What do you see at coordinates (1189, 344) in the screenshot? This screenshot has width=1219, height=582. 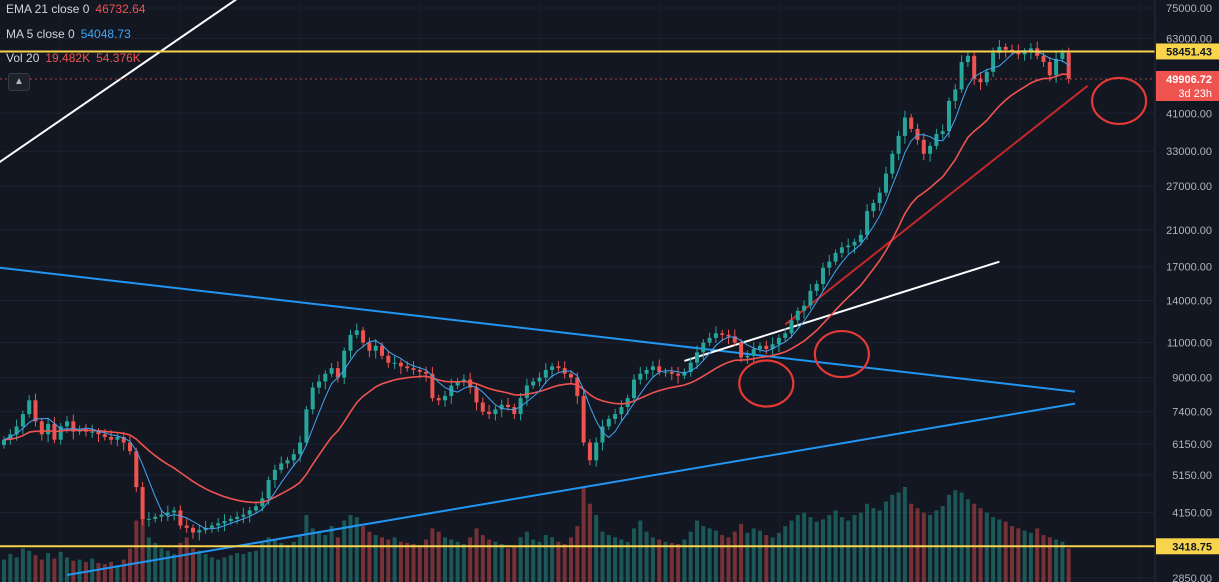 I see `y-tick-label: 11000.00` at bounding box center [1189, 344].